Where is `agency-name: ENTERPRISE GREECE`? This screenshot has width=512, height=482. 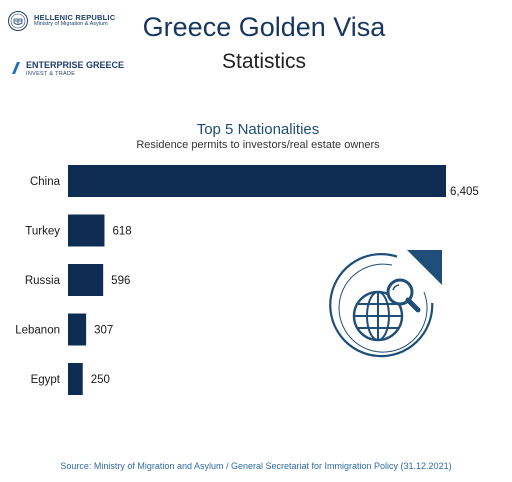 agency-name: ENTERPRISE GREECE is located at coordinates (75, 65).